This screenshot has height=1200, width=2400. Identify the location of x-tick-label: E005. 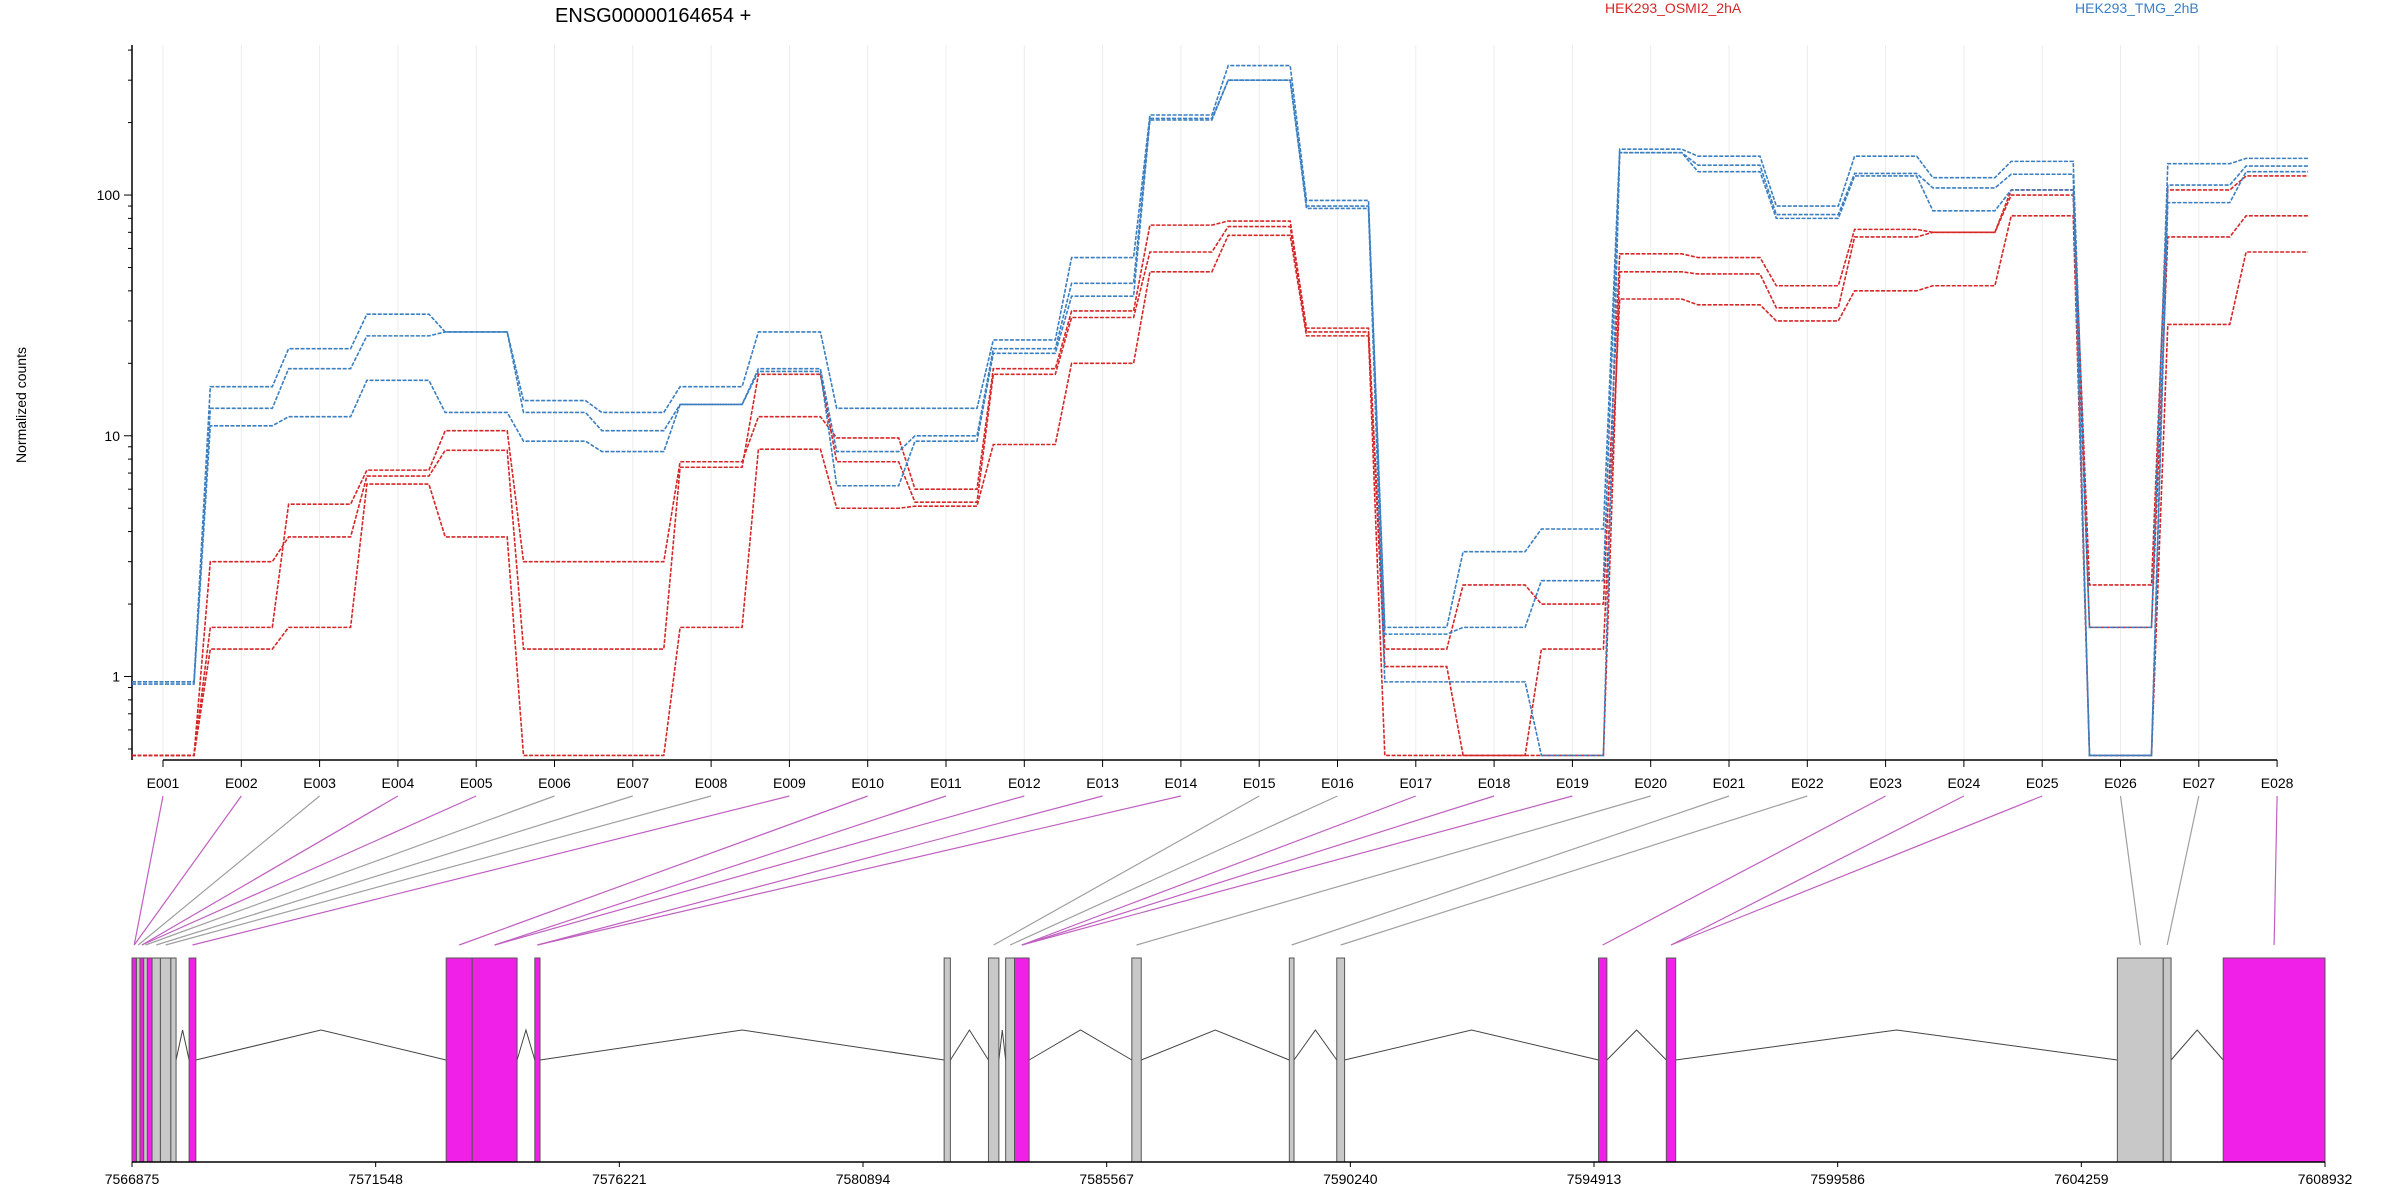
(476, 783).